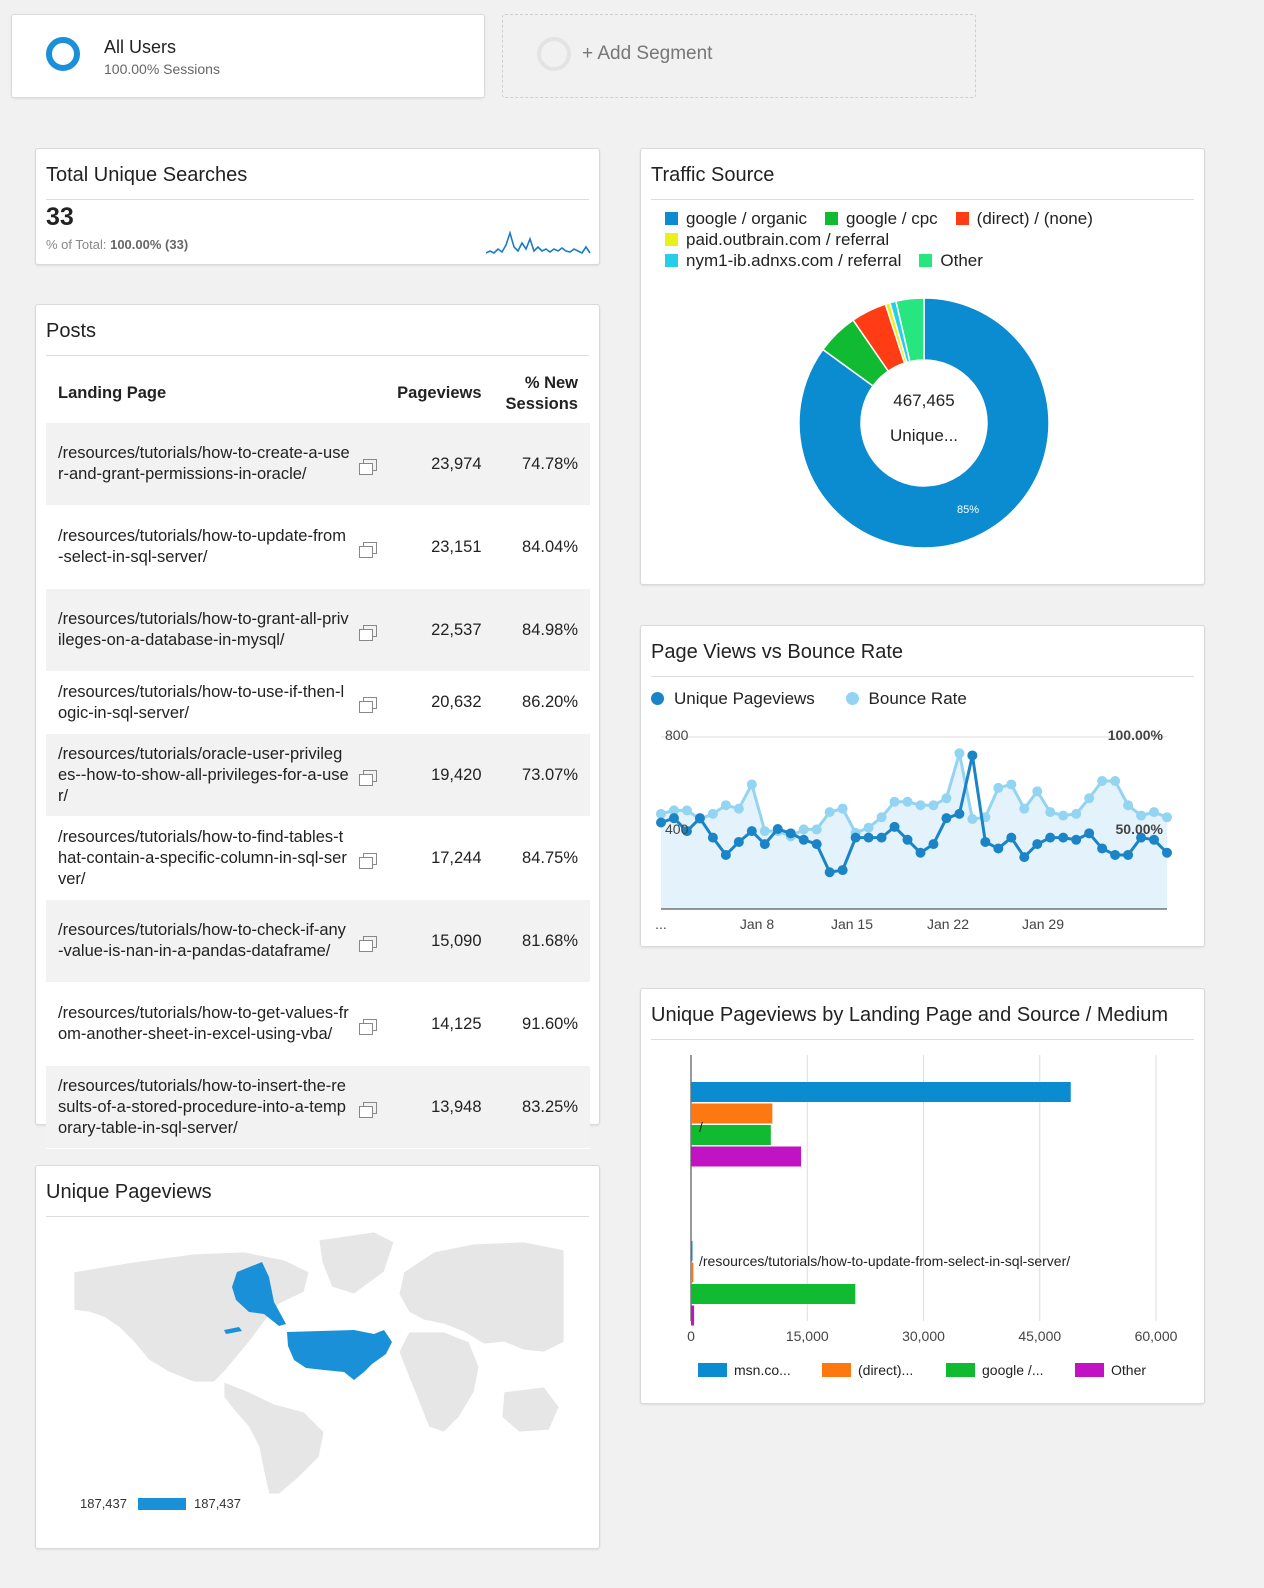 The image size is (1264, 1588). I want to click on column-header-new-sessions: % New Sessions, so click(541, 393).